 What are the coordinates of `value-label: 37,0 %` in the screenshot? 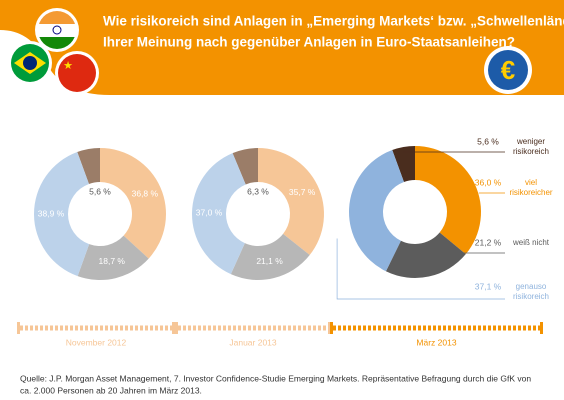 It's located at (209, 213).